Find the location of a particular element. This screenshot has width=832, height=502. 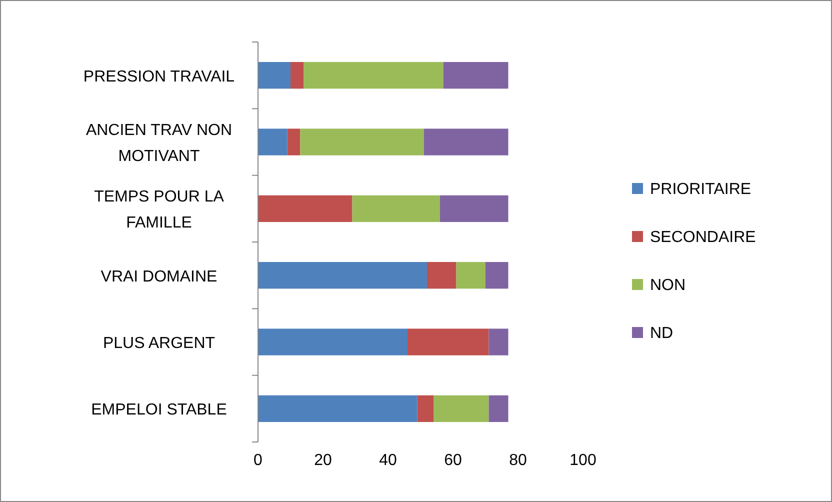

x-tick-label: 60 is located at coordinates (453, 460).